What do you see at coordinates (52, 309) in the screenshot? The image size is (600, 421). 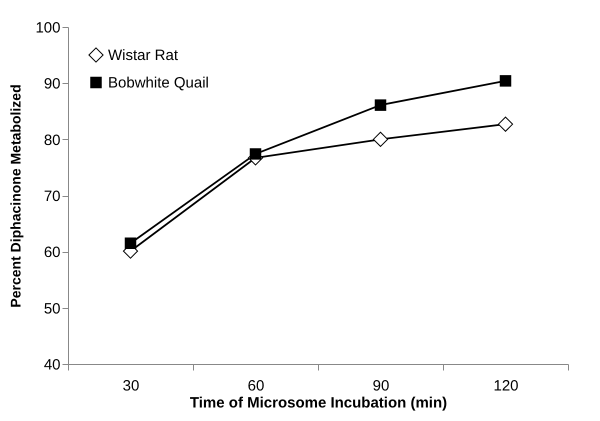 I see `y-tick-label: 50` at bounding box center [52, 309].